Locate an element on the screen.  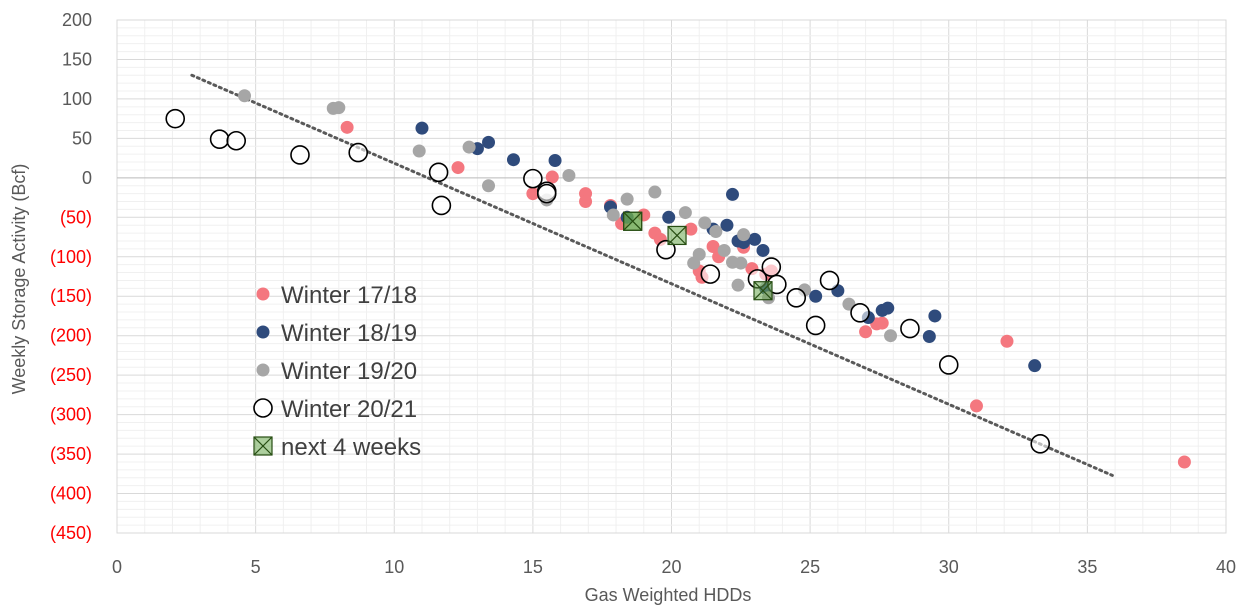
y-tick-label: (150) is located at coordinates (71, 296).